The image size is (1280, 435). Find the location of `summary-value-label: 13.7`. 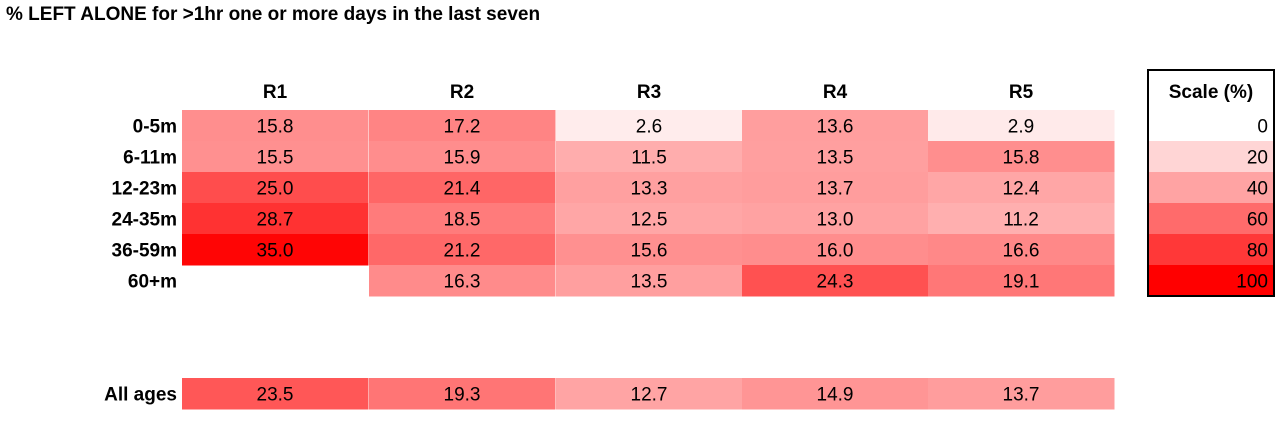

summary-value-label: 13.7 is located at coordinates (1021, 395).